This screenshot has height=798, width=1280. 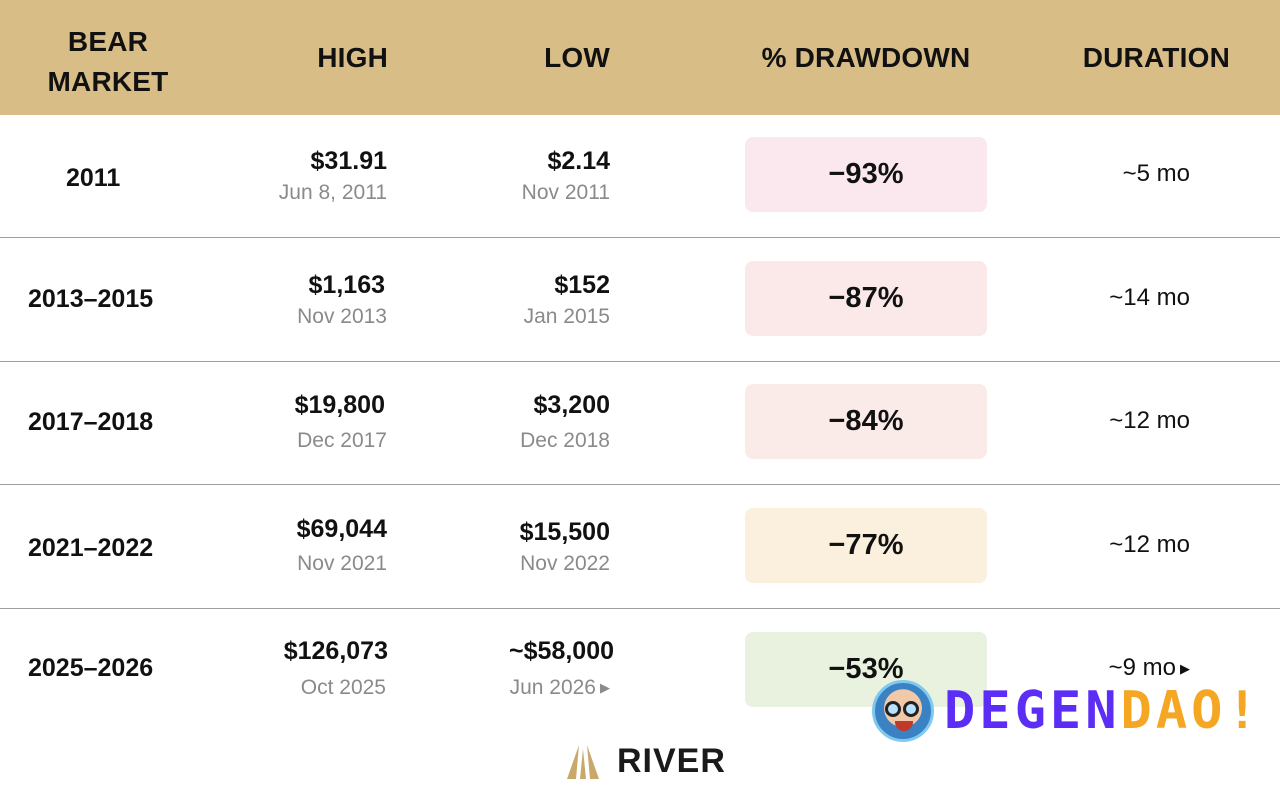 I want to click on low-date: Jun 2026, so click(x=552, y=687).